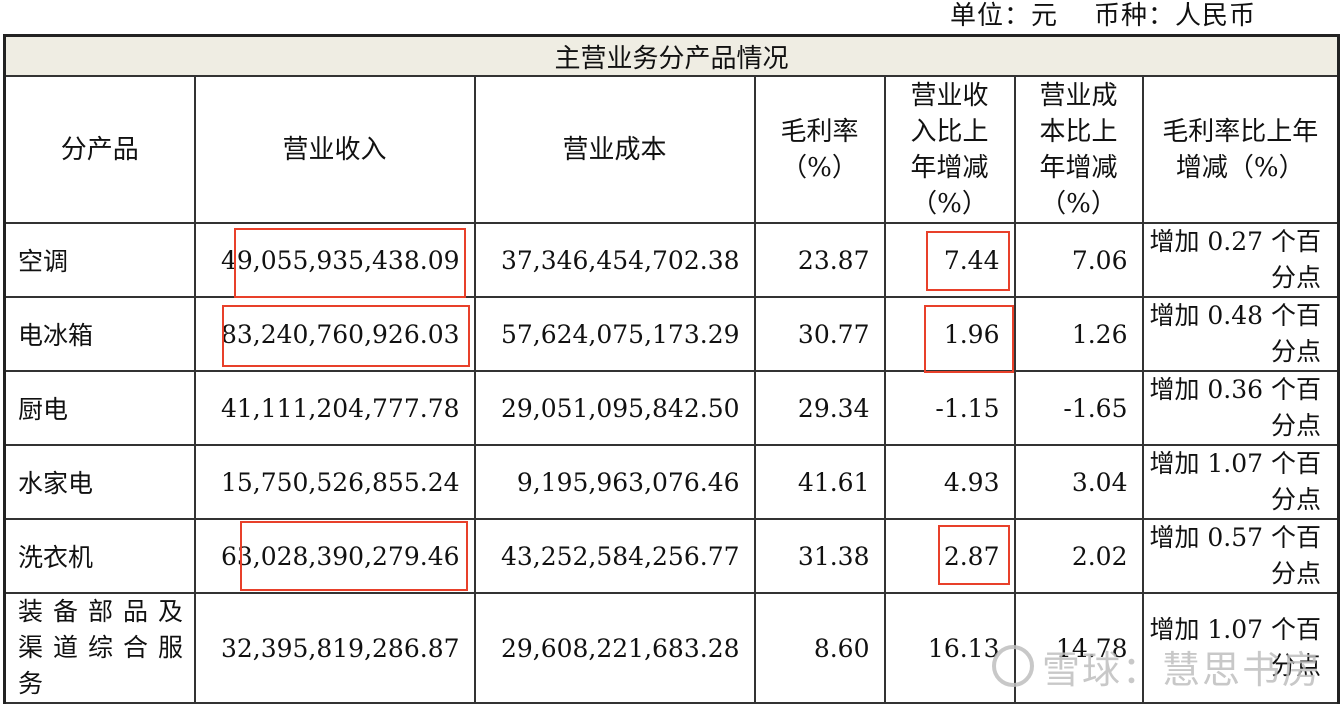 The image size is (1344, 706). What do you see at coordinates (1181, 670) in the screenshot?
I see `watermark-text: 雪球：慧思书房` at bounding box center [1181, 670].